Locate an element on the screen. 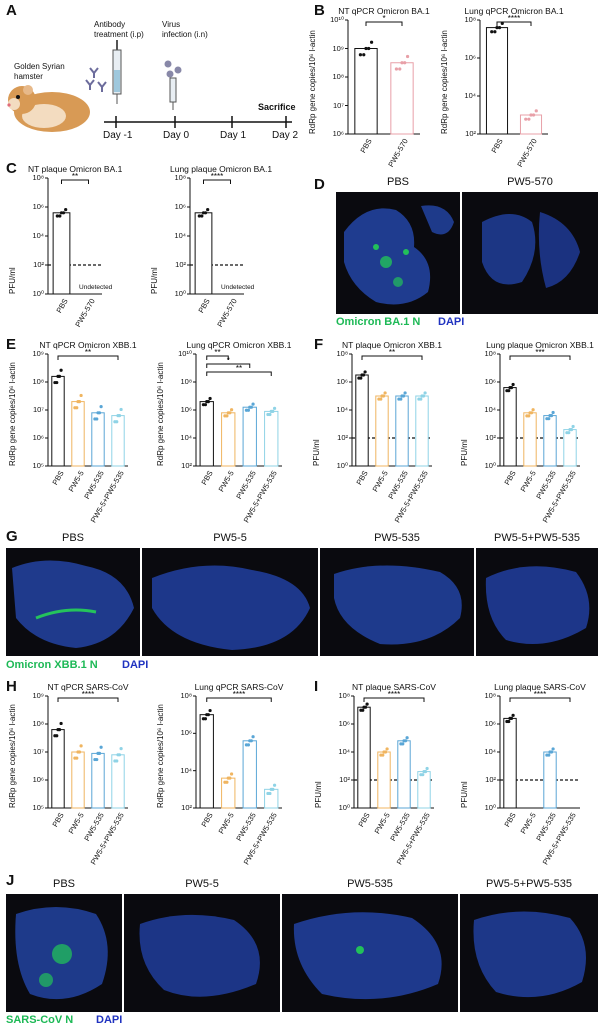 This screenshot has height=1028, width=599. g-legend-green: Omicron XBB.1 N is located at coordinates (52, 665).